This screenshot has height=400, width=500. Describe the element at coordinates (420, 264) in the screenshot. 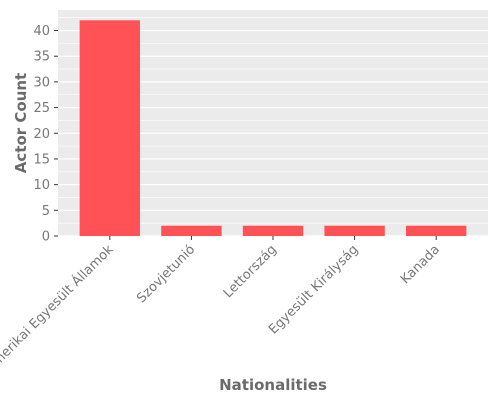

I see `x-tick-label-4: Kanada` at that location.